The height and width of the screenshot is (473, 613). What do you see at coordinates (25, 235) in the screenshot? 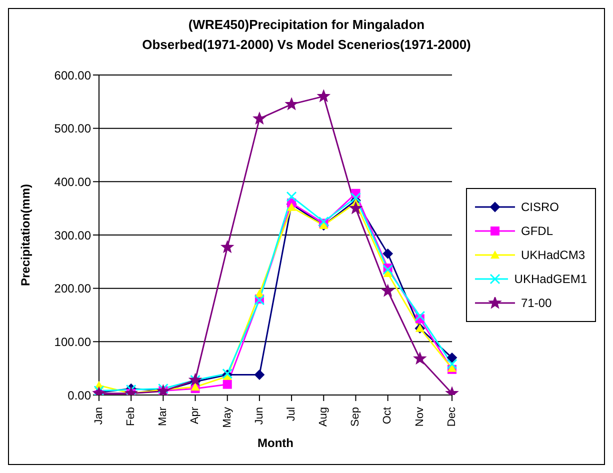
I see `y-axis-title: Precipitation(mm)` at bounding box center [25, 235].